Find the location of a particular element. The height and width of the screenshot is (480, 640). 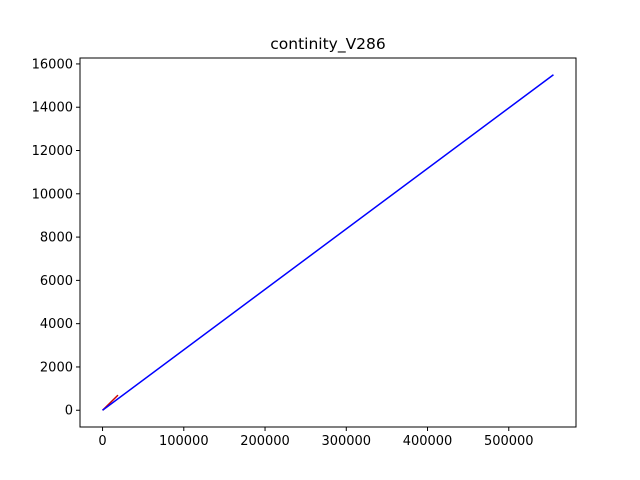

x-axis-ticks: 0 100000 200000 300000 400000 500000 is located at coordinates (316, 438).